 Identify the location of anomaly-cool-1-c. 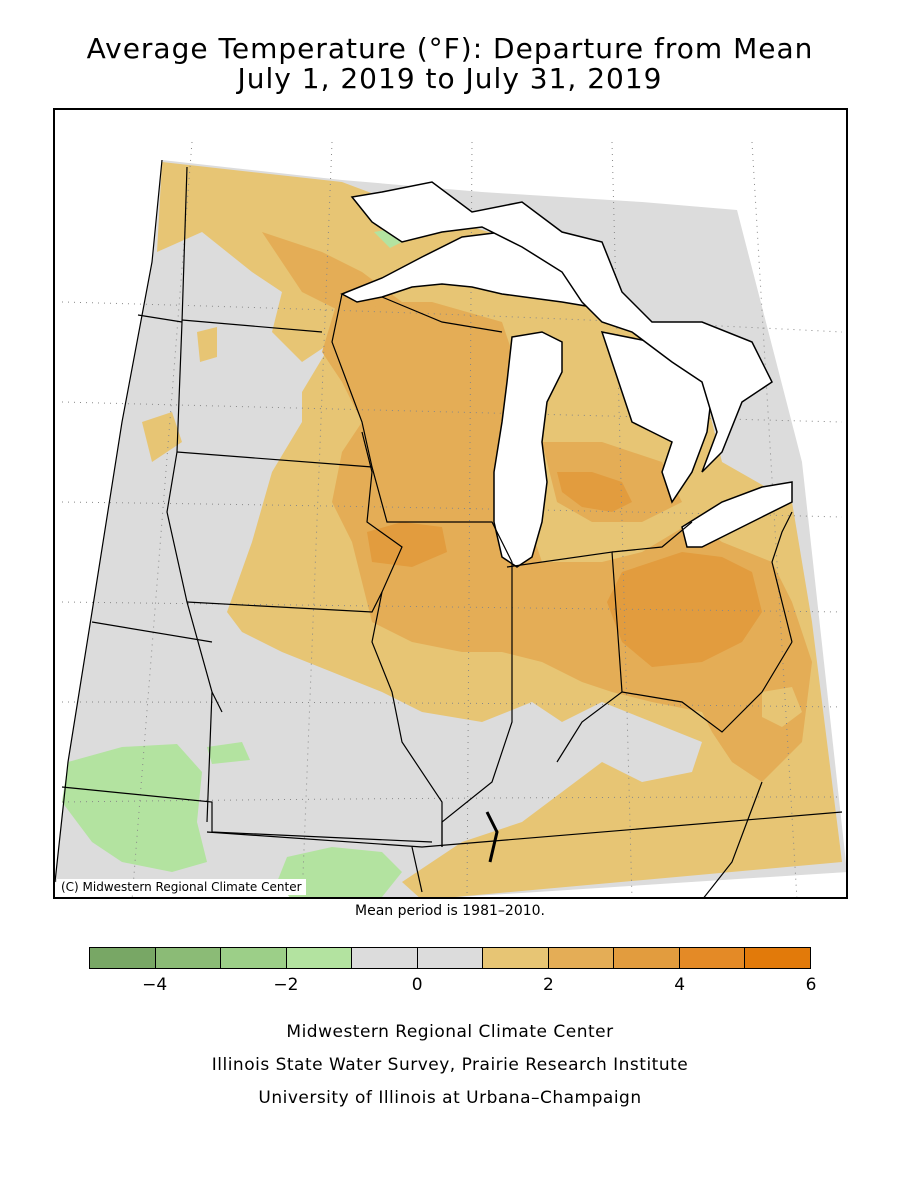
(339, 872).